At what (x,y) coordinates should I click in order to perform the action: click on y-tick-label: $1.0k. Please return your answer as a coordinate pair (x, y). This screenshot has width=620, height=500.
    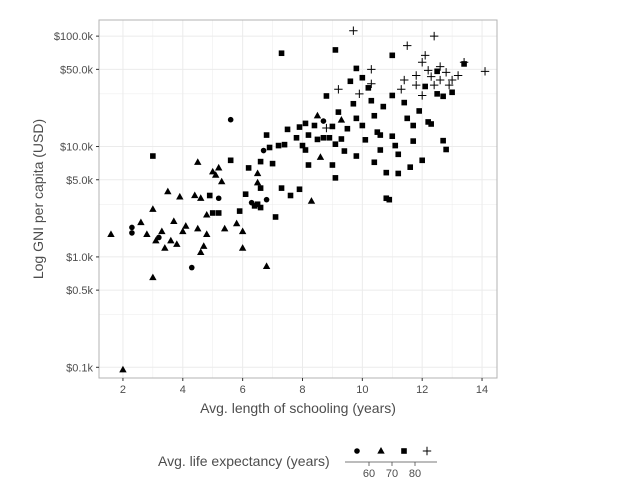
    Looking at the image, I should click on (79, 258).